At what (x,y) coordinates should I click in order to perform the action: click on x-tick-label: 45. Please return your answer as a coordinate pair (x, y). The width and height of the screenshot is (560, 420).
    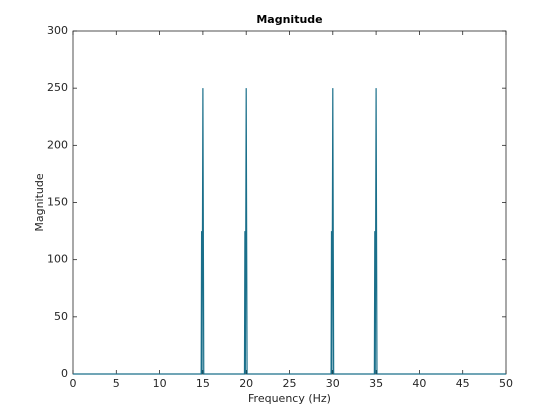
    Looking at the image, I should click on (463, 383).